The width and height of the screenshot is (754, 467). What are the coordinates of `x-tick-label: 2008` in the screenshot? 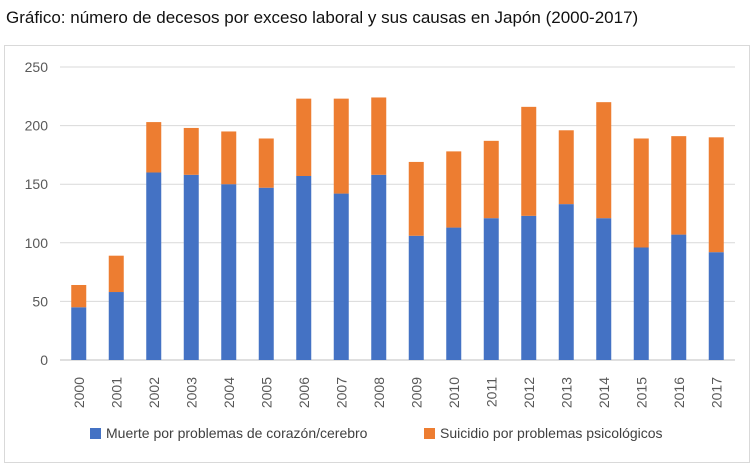 It's located at (379, 392).